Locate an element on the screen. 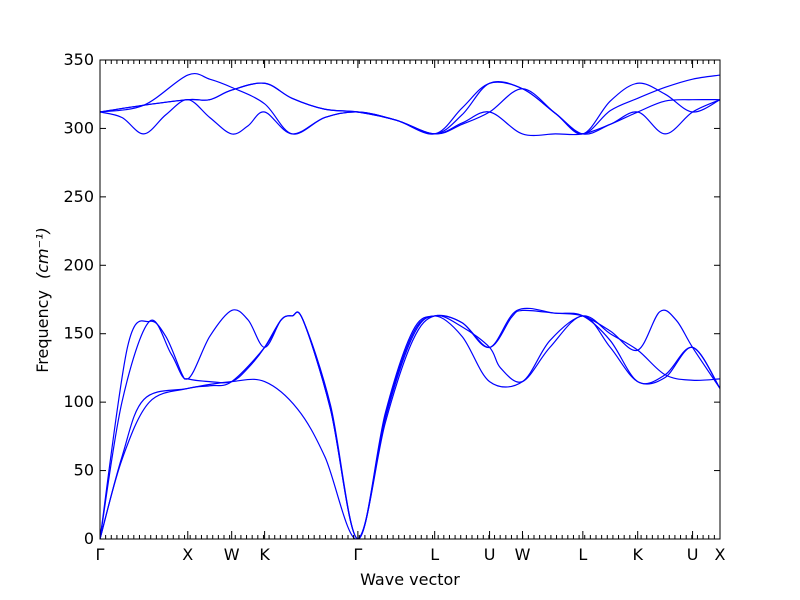  y-axis-label: Frequency (cm⁻¹) is located at coordinates (42, 299).